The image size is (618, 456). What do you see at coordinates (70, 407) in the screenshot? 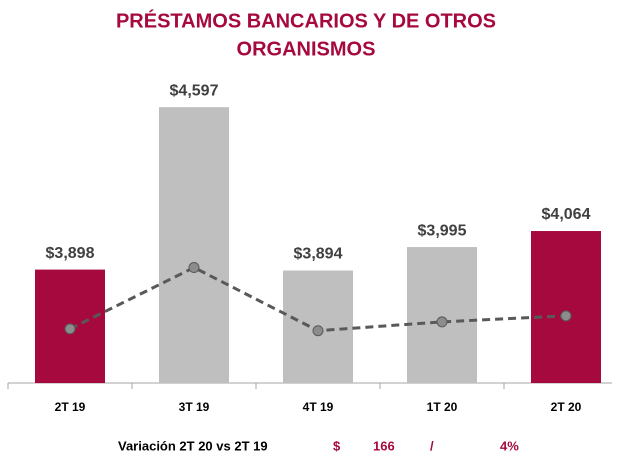
I see `x-tick-label: 2T 19` at bounding box center [70, 407].